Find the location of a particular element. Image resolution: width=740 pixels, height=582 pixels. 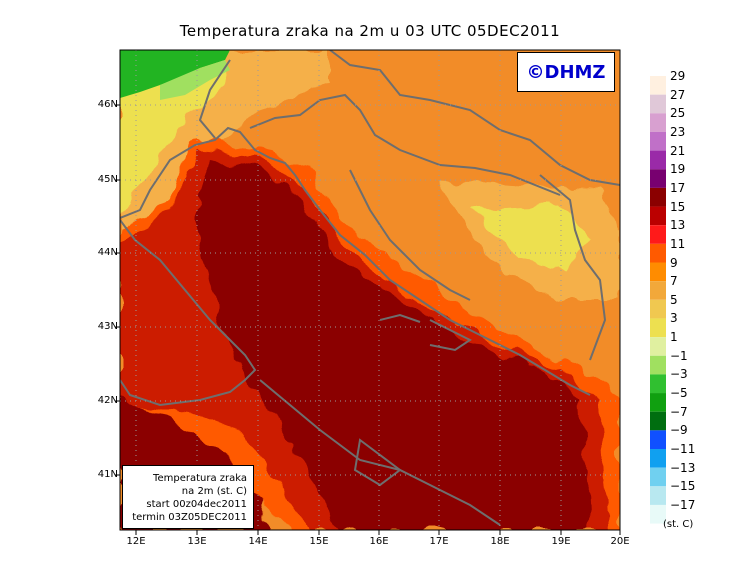

lat-label: 44N is located at coordinates (107, 252).